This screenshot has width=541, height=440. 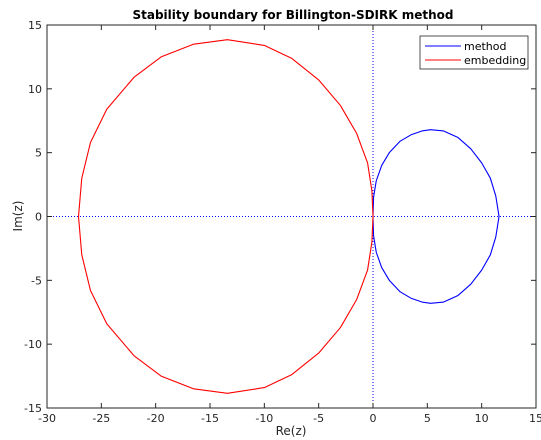 I want to click on y-tick-label: -15, so click(x=33, y=408).